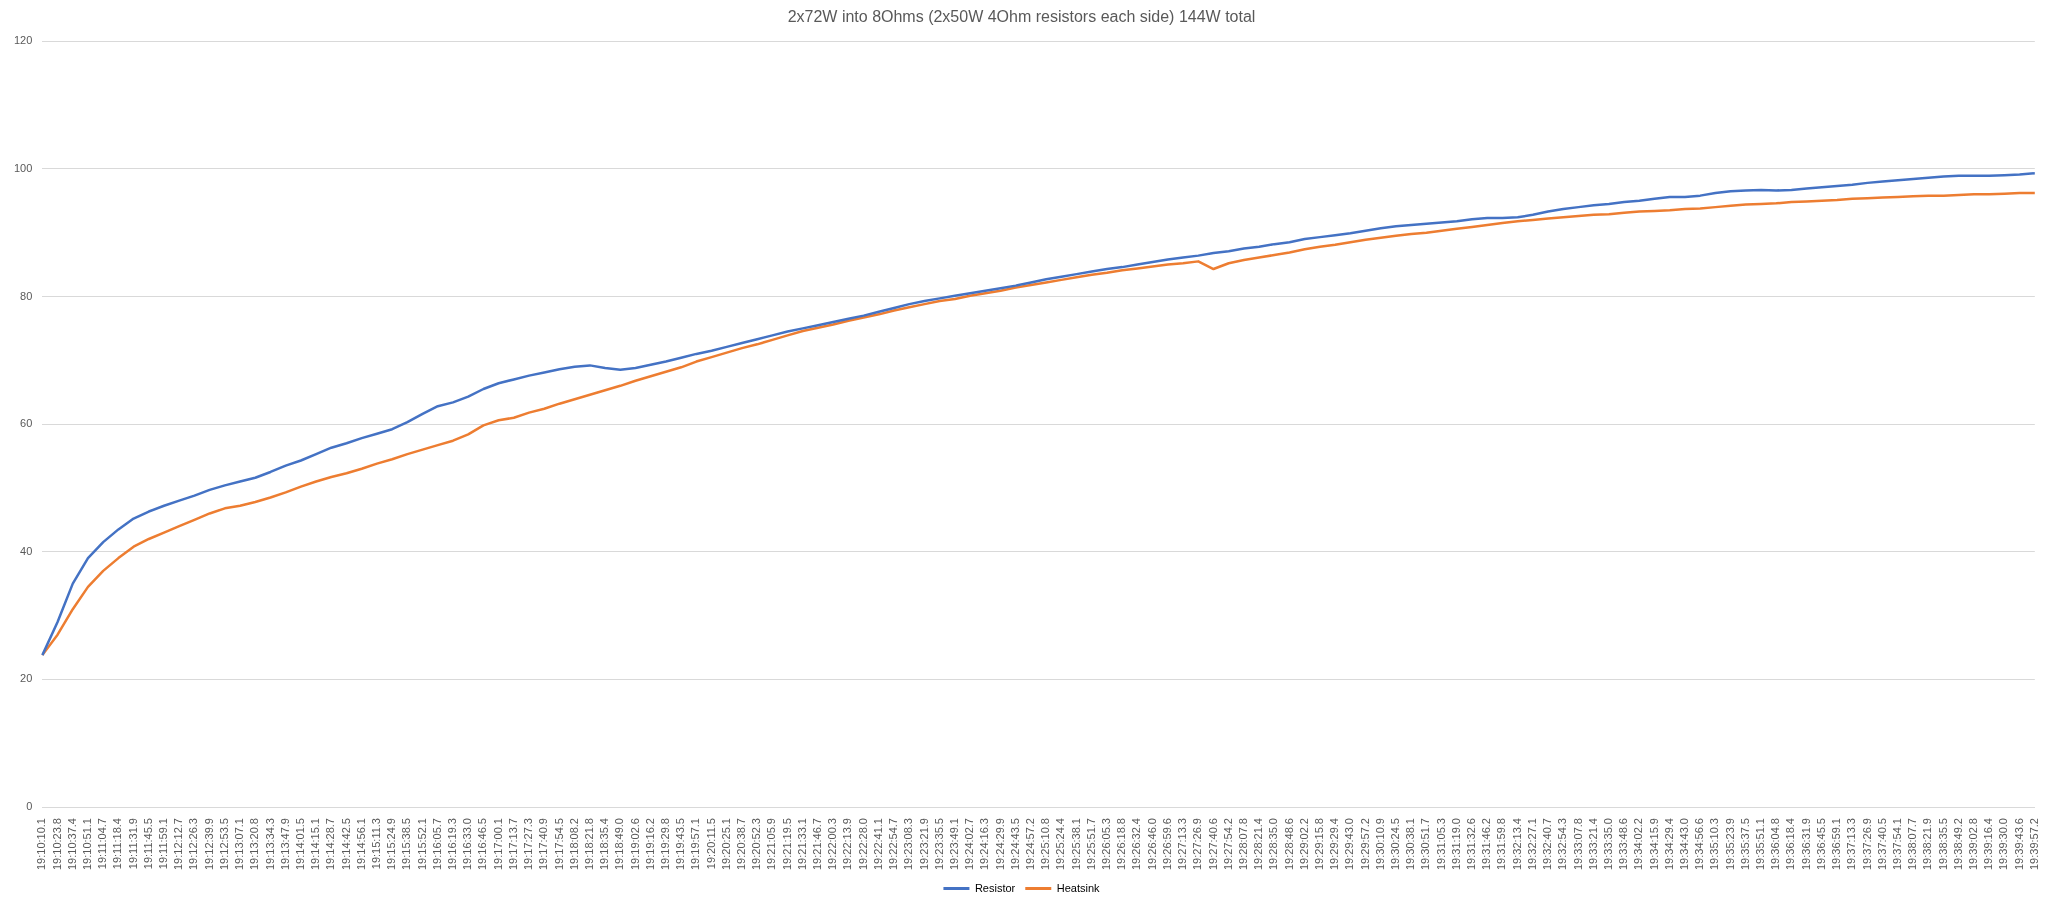  What do you see at coordinates (375, 844) in the screenshot?
I see `x-tick-label: 19:15:11.3` at bounding box center [375, 844].